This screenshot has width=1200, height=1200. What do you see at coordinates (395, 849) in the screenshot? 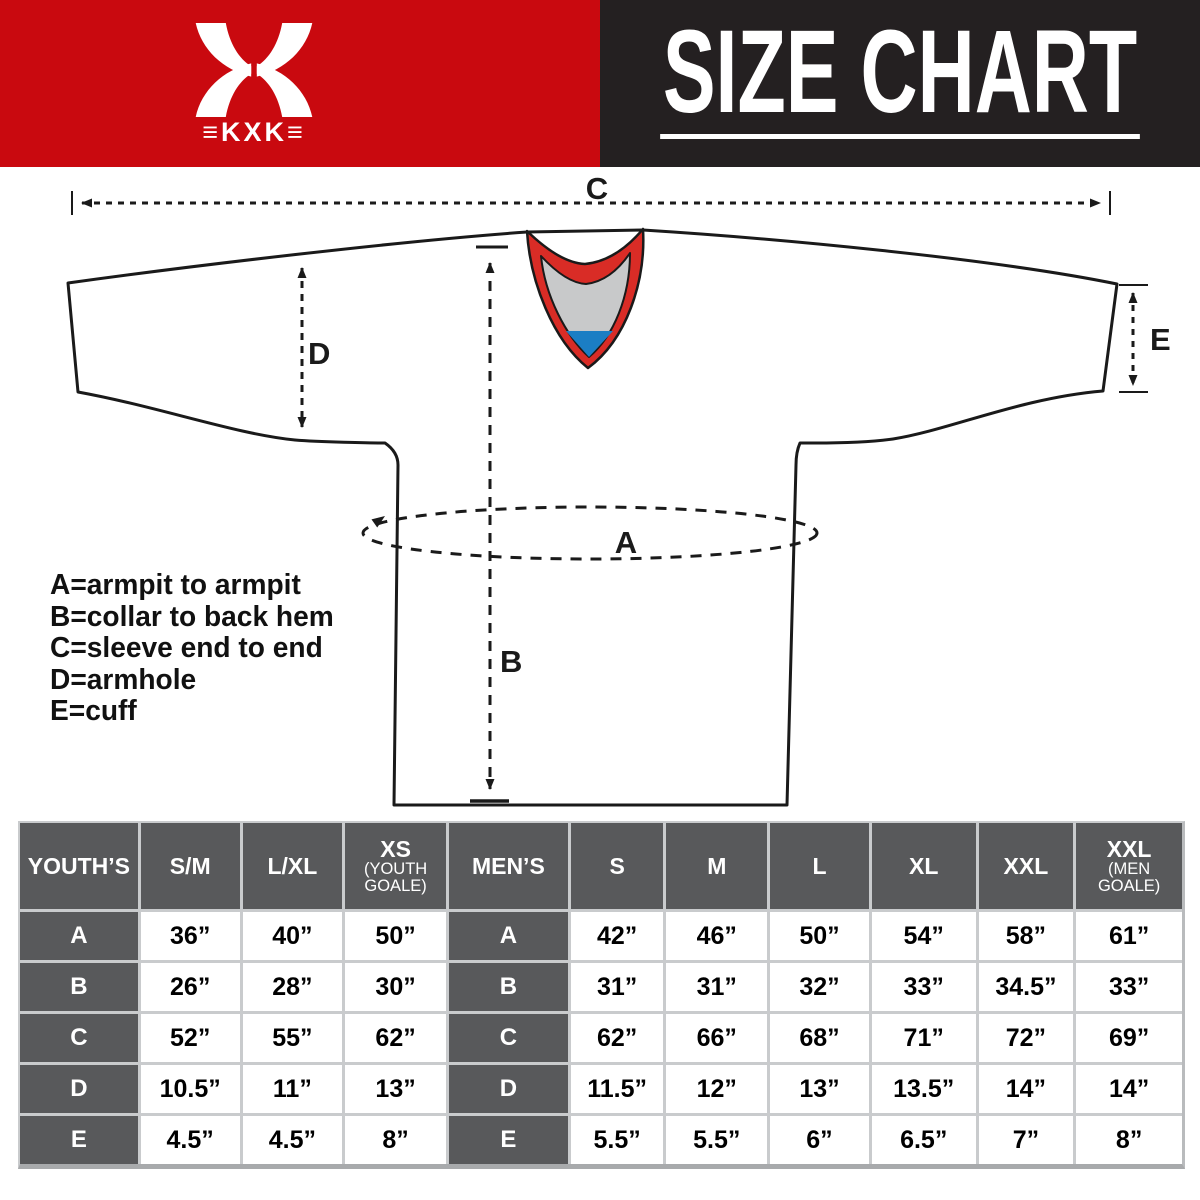
I see `column-label: XS` at bounding box center [395, 849].